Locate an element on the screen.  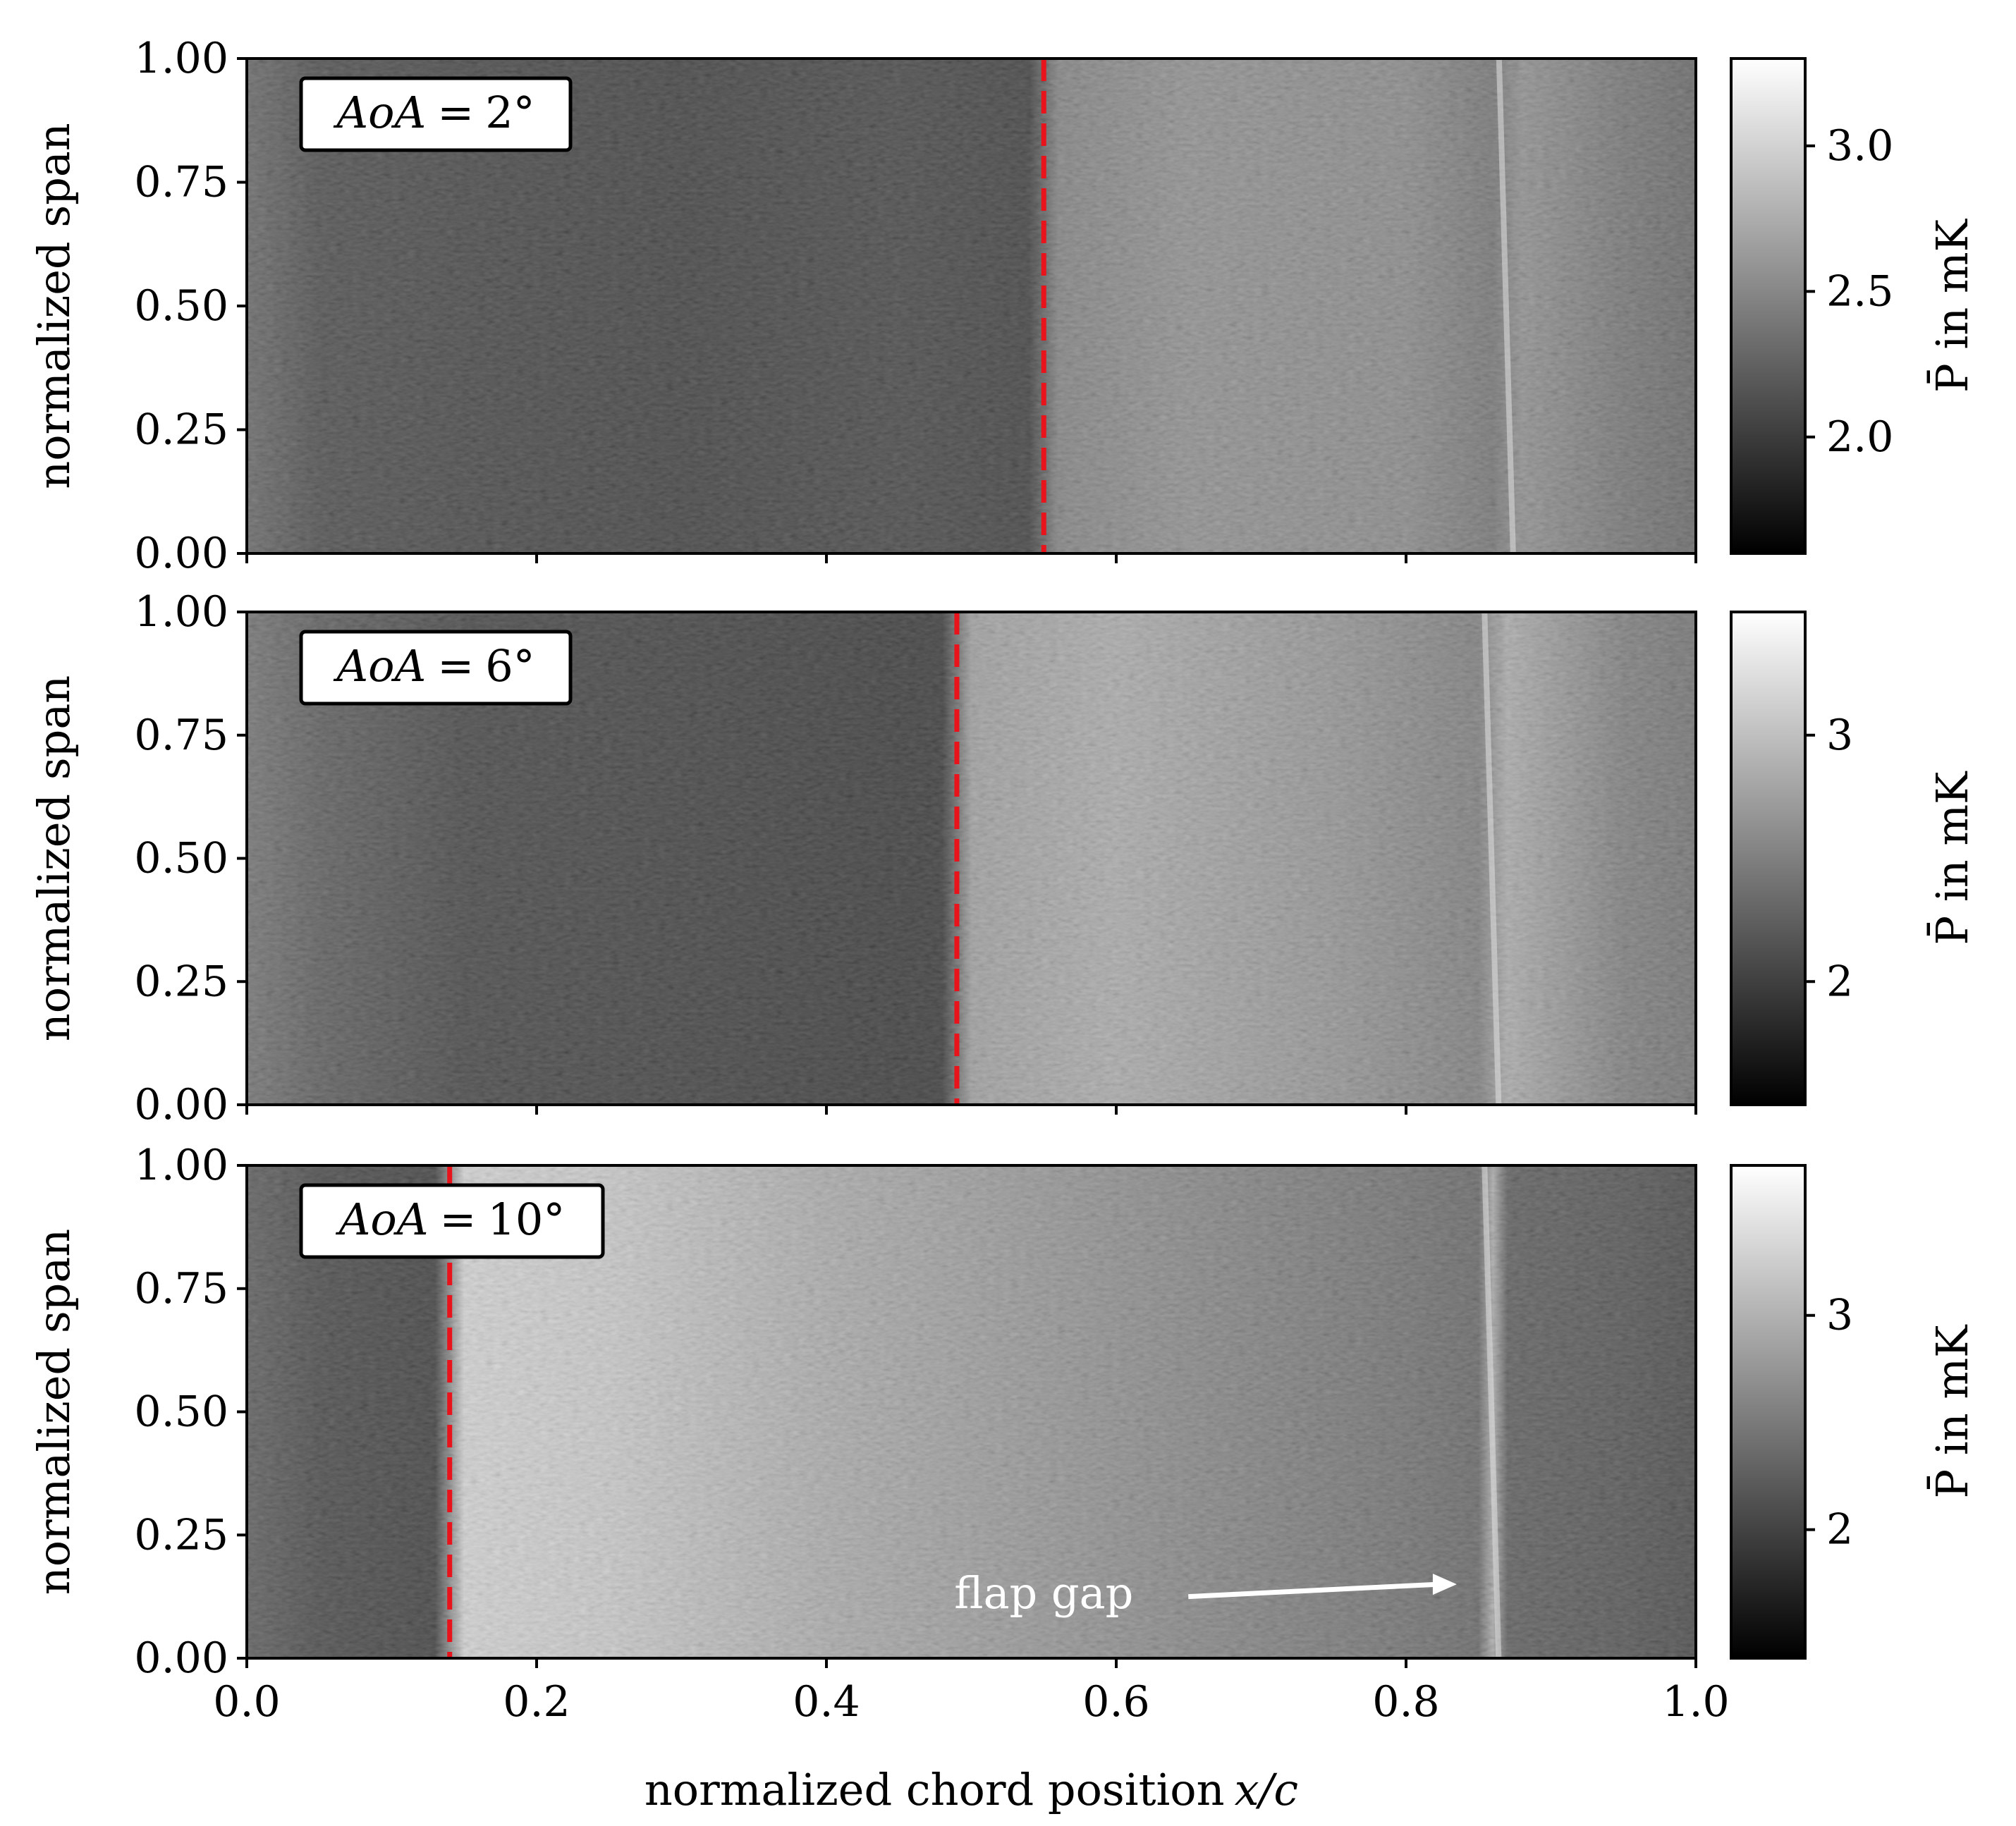
x-tick-label: 0.6 is located at coordinates (1115, 1702).